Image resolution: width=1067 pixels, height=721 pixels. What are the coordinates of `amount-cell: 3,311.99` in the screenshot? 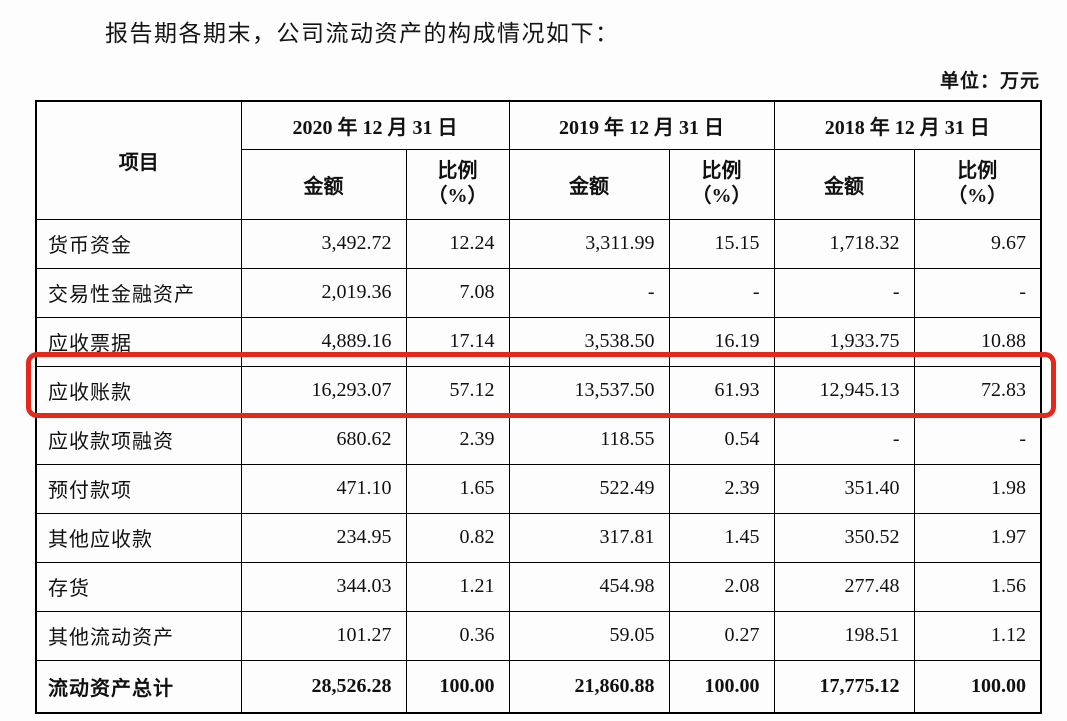 It's located at (589, 243).